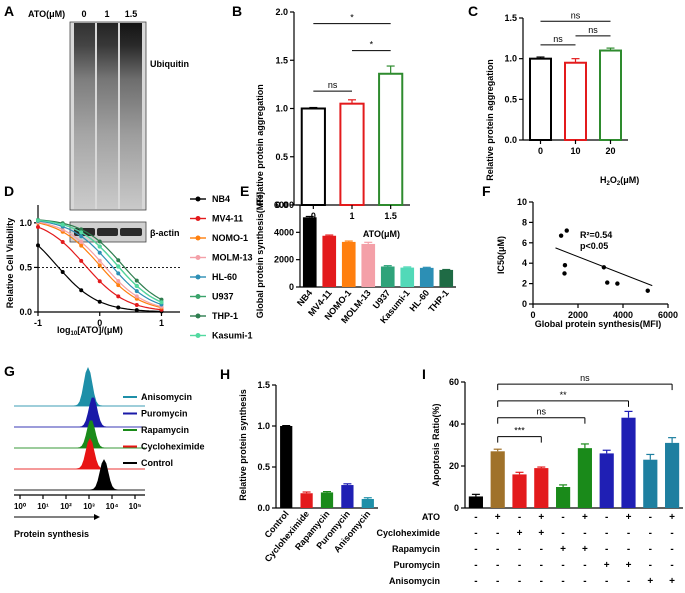 This screenshot has height=593, width=685. I want to click on dose-1: 1, so click(106, 14).